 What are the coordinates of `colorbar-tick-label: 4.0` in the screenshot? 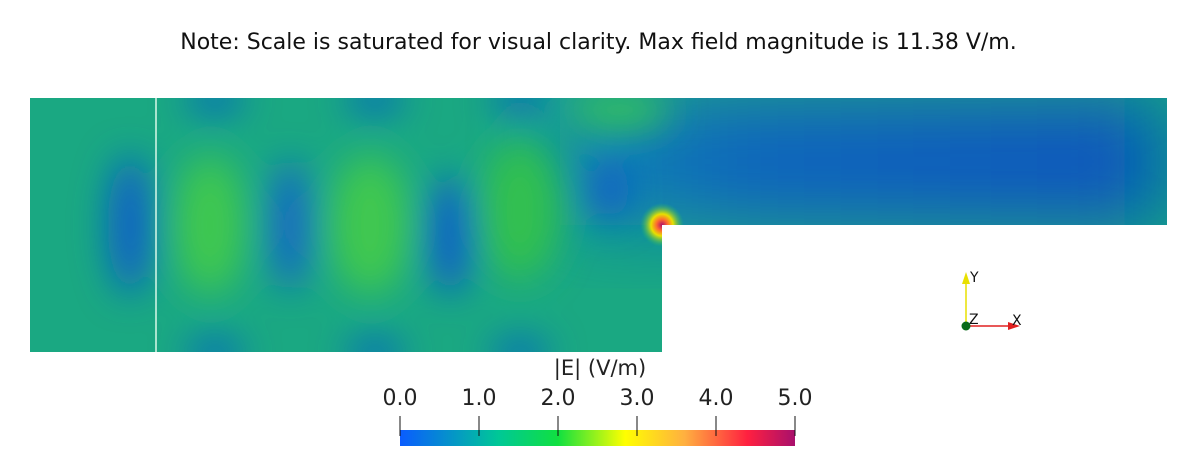 It's located at (716, 398).